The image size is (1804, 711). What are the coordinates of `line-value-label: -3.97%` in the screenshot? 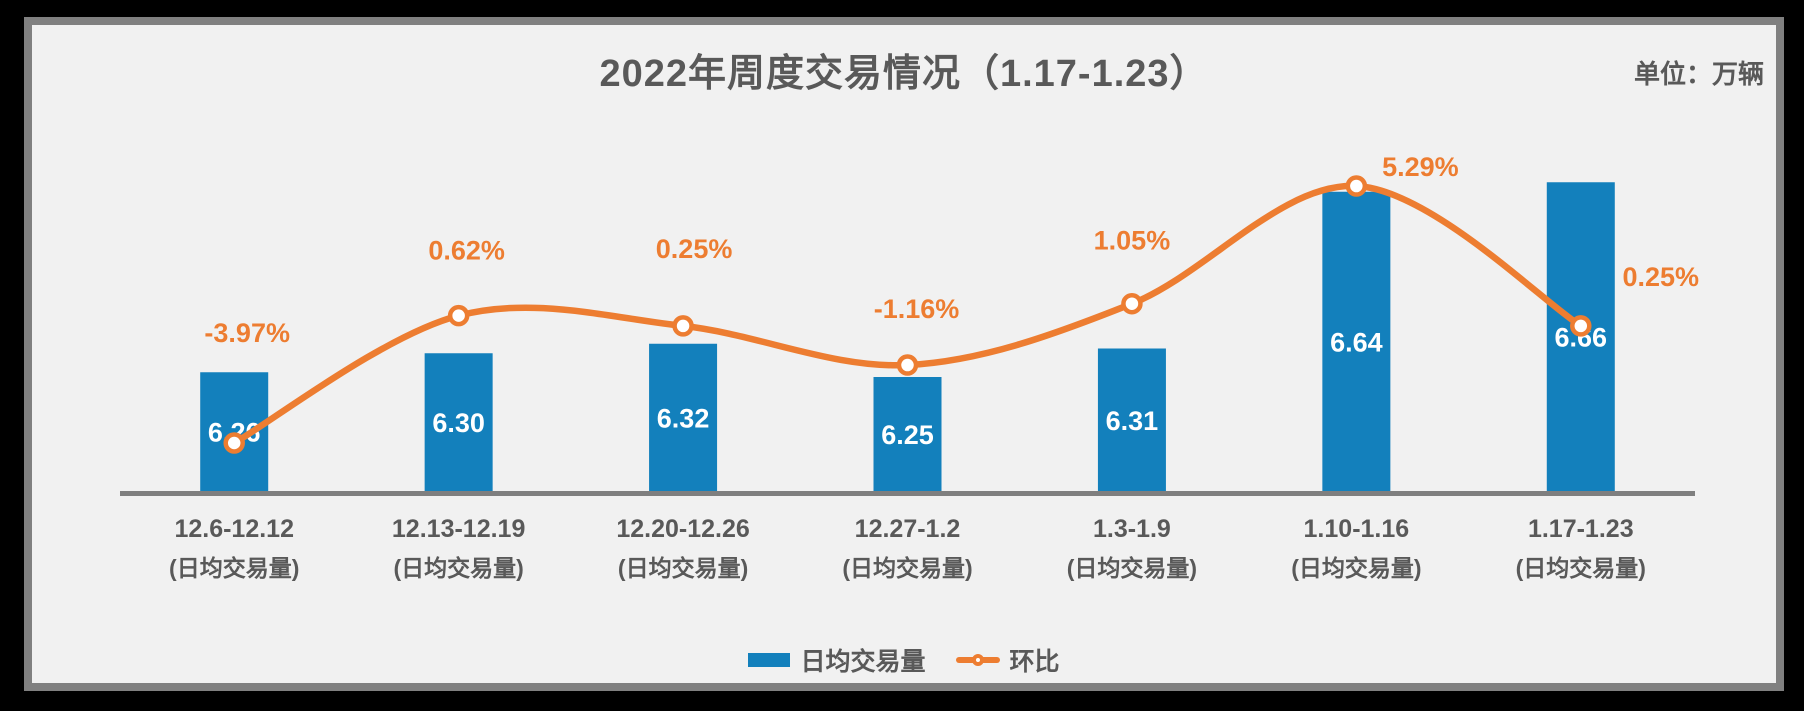 It's located at (247, 333).